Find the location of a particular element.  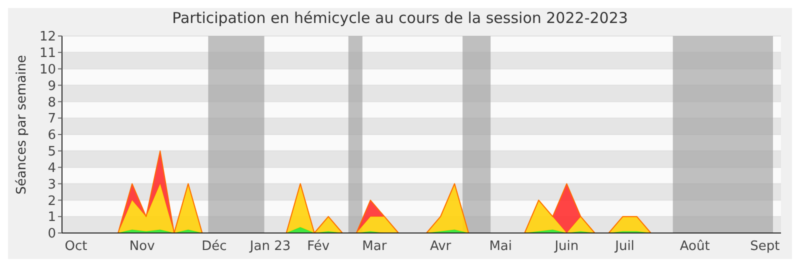

y-tick-label: 12 is located at coordinates (47, 37).